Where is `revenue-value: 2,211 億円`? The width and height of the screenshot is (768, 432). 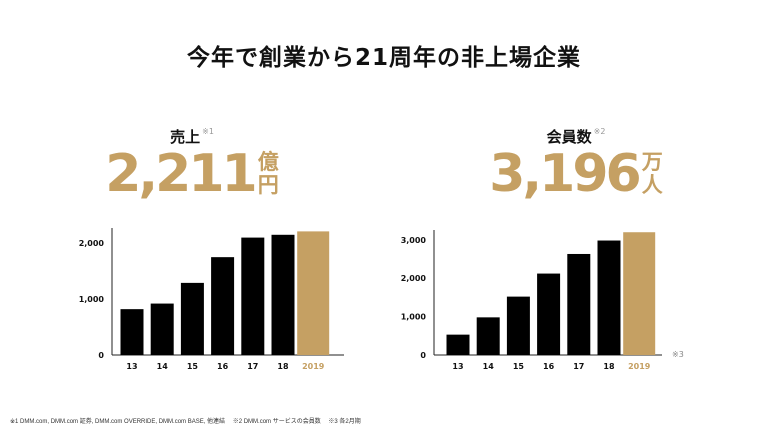 revenue-value: 2,211 億円 is located at coordinates (192, 174).